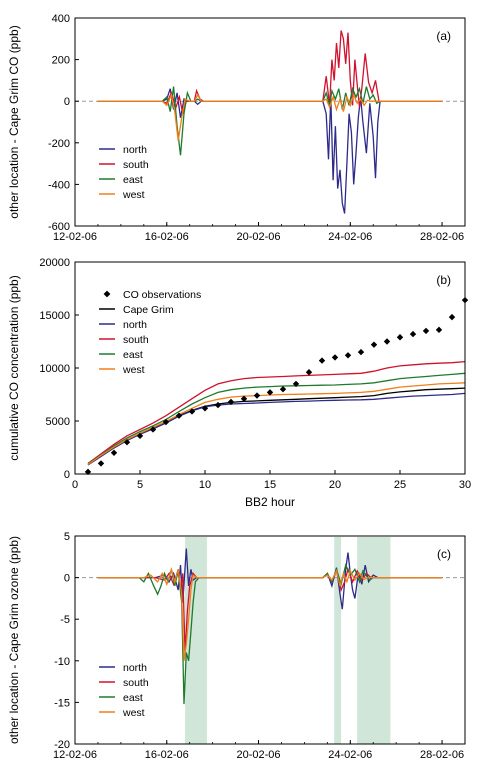 The height and width of the screenshot is (774, 477). What do you see at coordinates (58, 422) in the screenshot?
I see `y-tick-label: 5000` at bounding box center [58, 422].